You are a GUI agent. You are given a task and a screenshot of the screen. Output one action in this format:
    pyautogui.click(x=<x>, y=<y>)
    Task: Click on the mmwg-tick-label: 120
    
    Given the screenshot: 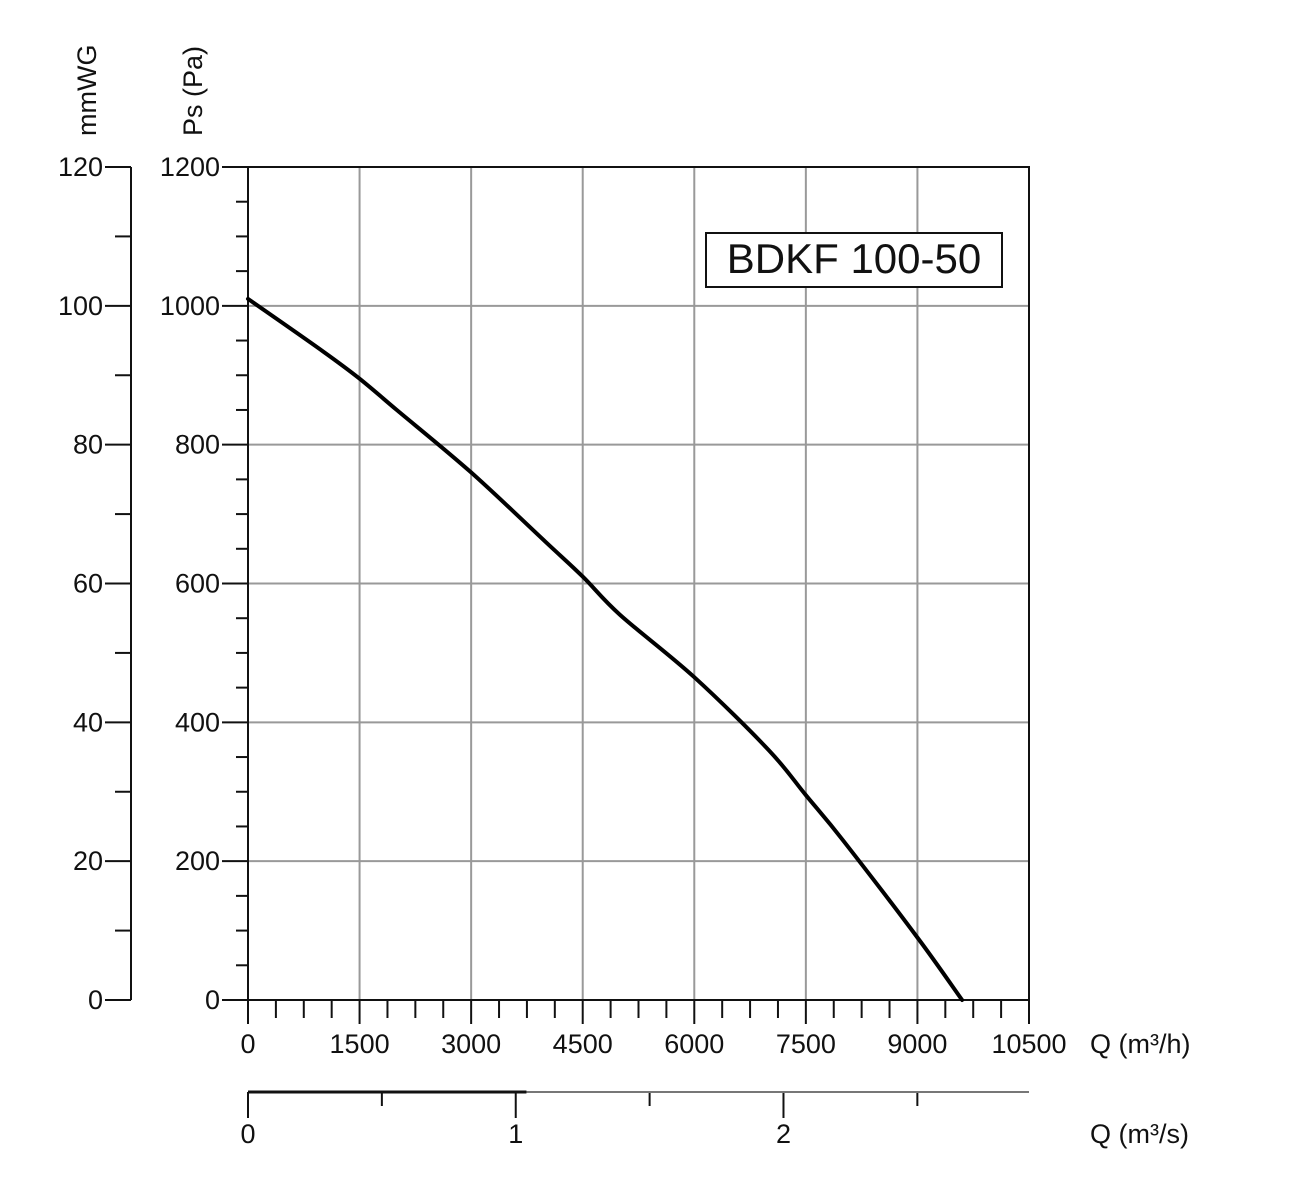 What is the action you would take?
    pyautogui.click(x=80, y=167)
    